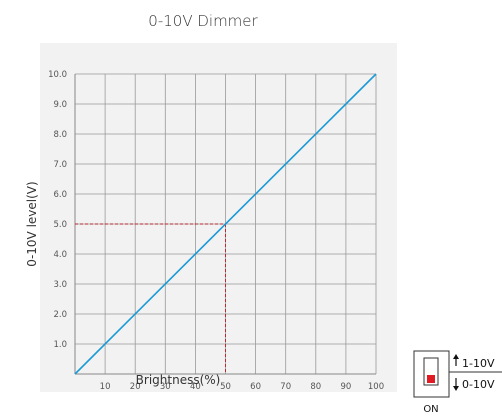  Describe the element at coordinates (57, 210) in the screenshot. I see `y-axis-ticks: 1.0 2.0 3.0 4.0 5.0 6.0 7.0 8.0 9.0 10.0` at that location.